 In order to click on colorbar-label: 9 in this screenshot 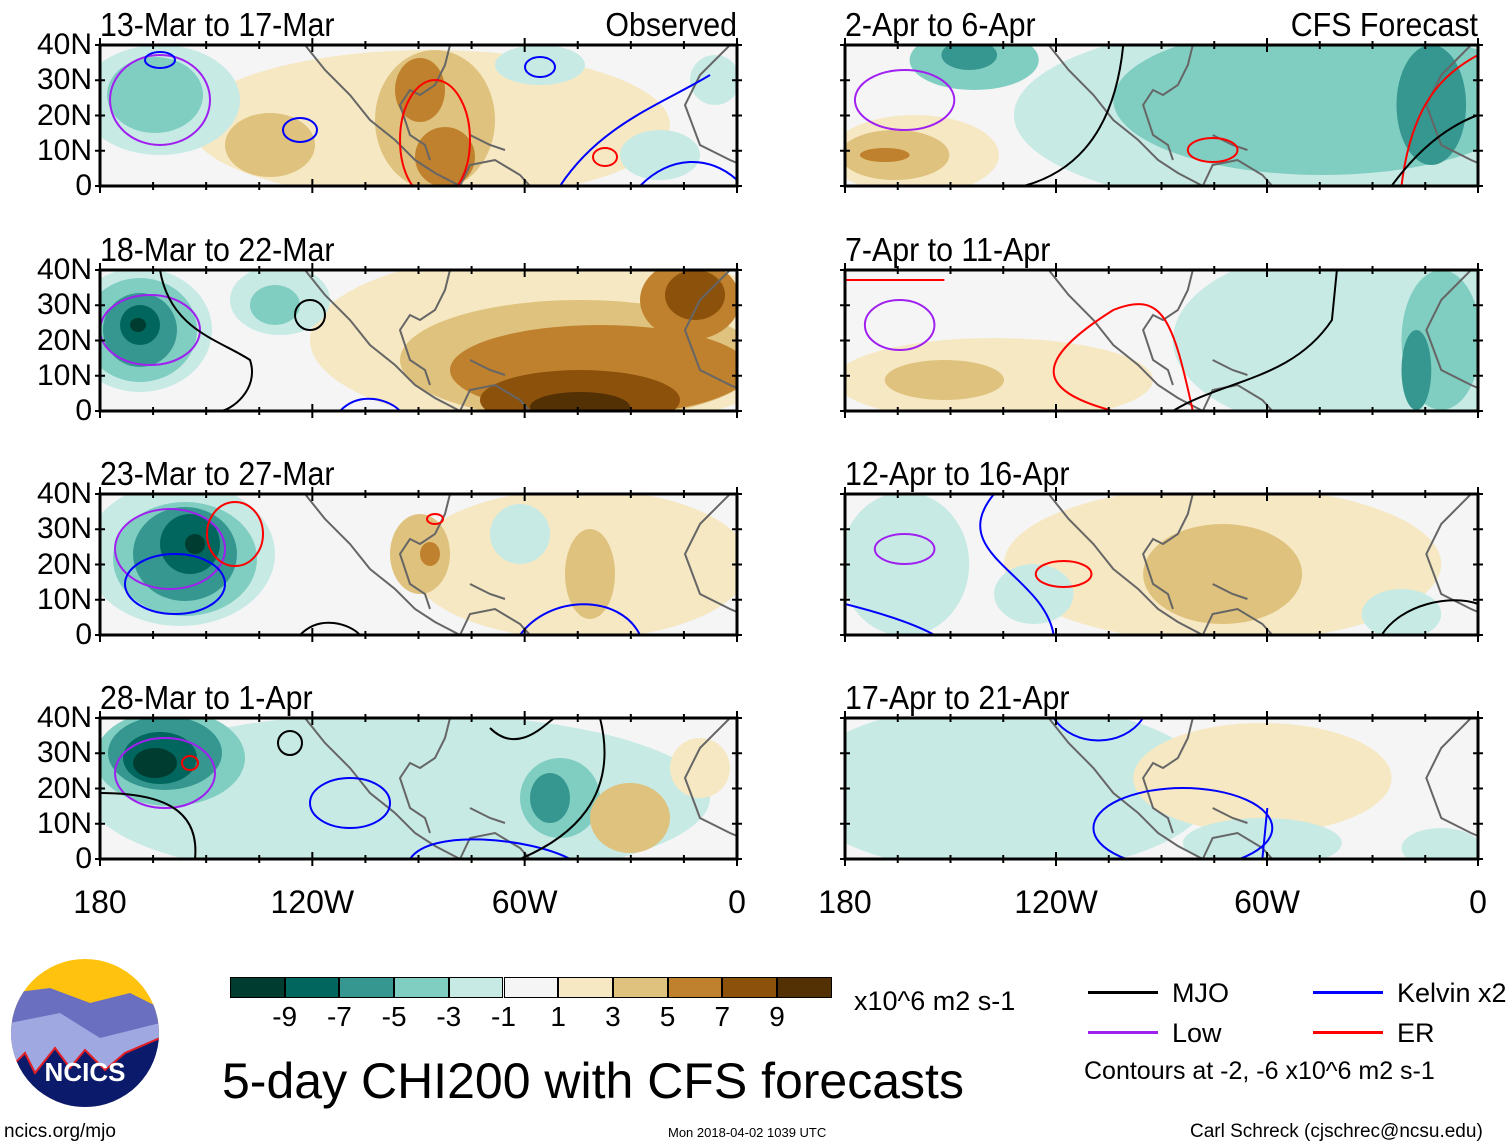, I will do `click(777, 1016)`.